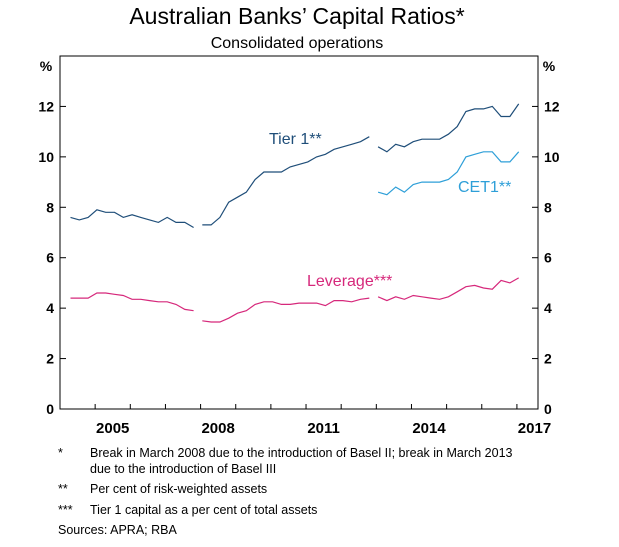  What do you see at coordinates (548, 409) in the screenshot?
I see `y-tick-label-right: 0` at bounding box center [548, 409].